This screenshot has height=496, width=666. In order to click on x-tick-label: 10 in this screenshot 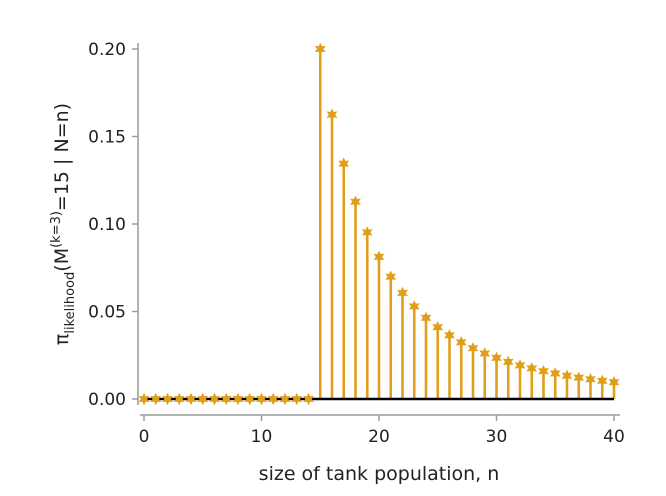, I will do `click(262, 437)`.